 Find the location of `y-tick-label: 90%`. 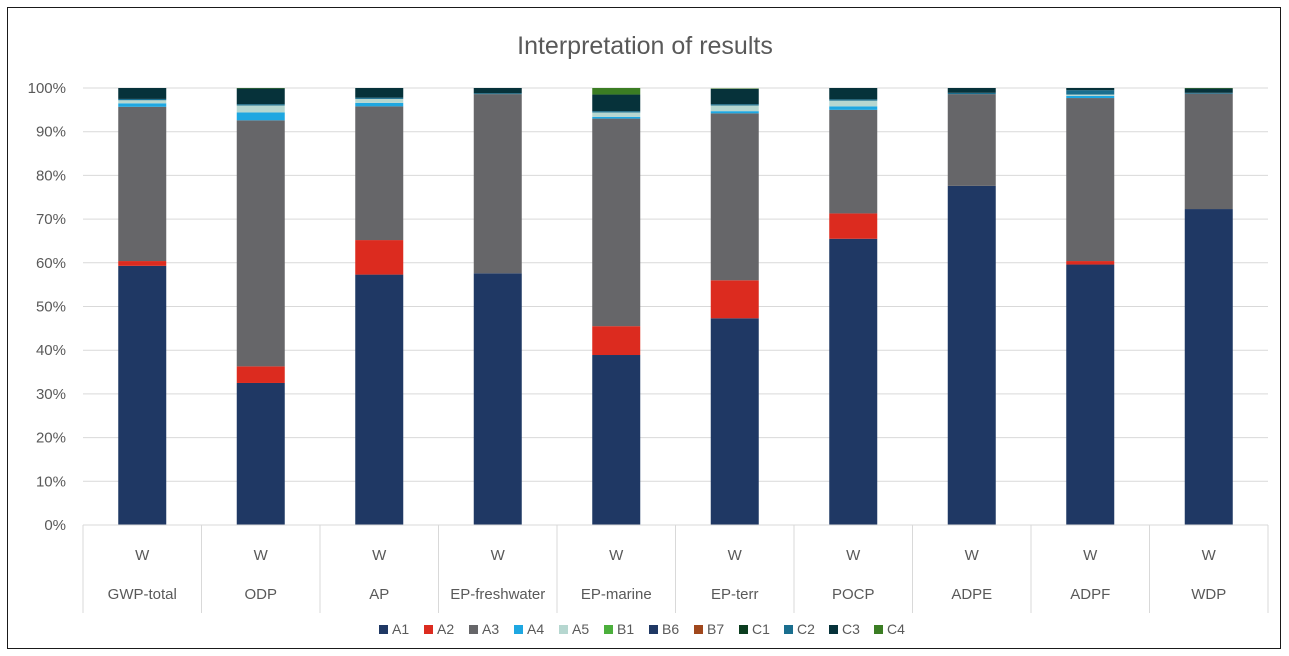

y-tick-label: 90% is located at coordinates (51, 132).